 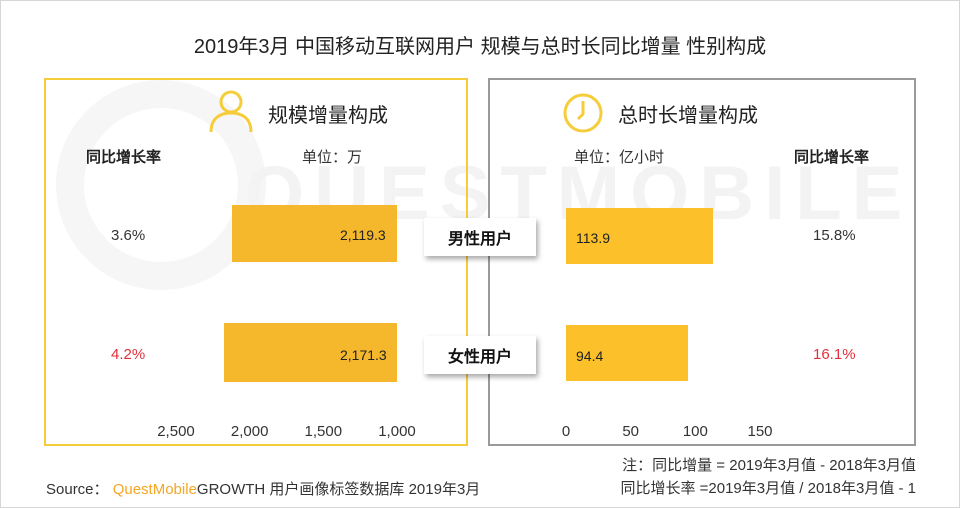 What do you see at coordinates (834, 354) in the screenshot?
I see `right-rate-female: 16.1%` at bounding box center [834, 354].